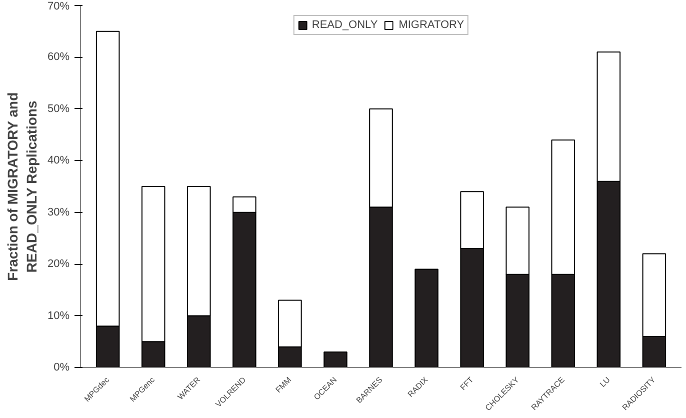 The width and height of the screenshot is (686, 418). I want to click on y-tick-label: 10%, so click(58, 316).